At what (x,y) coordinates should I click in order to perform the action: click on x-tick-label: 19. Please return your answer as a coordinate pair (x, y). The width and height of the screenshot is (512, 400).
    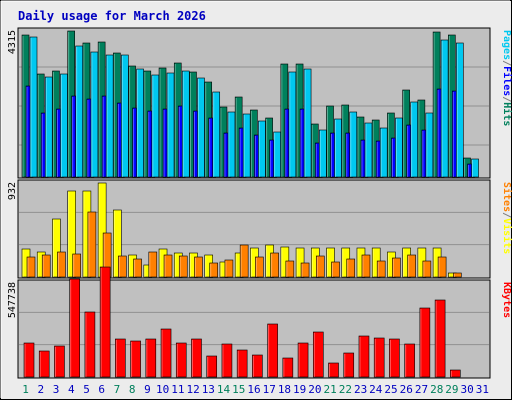
    Looking at the image, I should click on (299, 389).